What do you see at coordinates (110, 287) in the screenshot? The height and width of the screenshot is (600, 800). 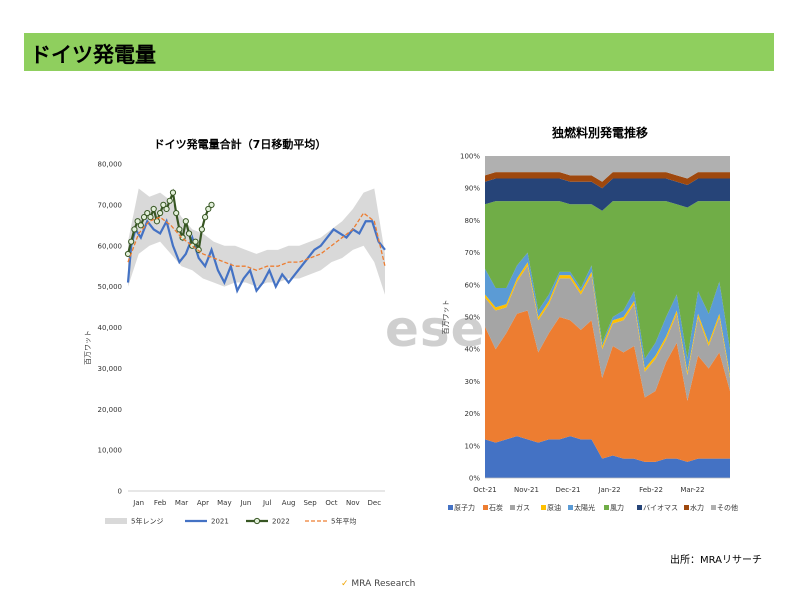 I see `chart1-y-tick-label: 50,000` at bounding box center [110, 287].